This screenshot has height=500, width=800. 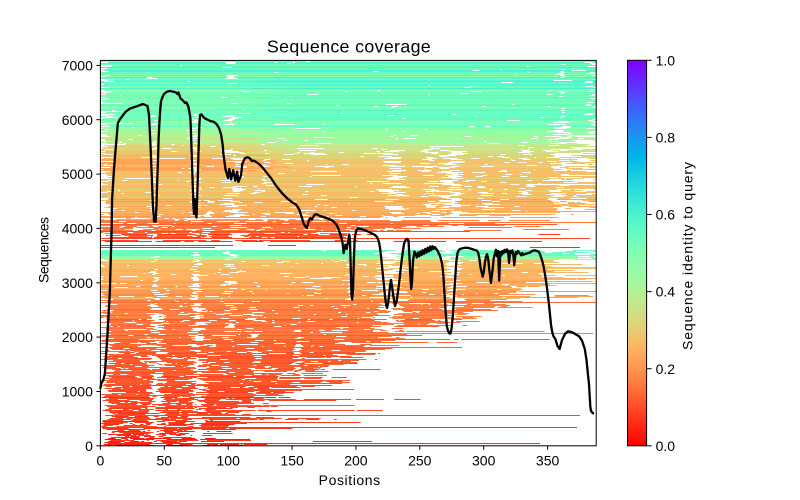 I want to click on svg-text: 3000, so click(x=77, y=283).